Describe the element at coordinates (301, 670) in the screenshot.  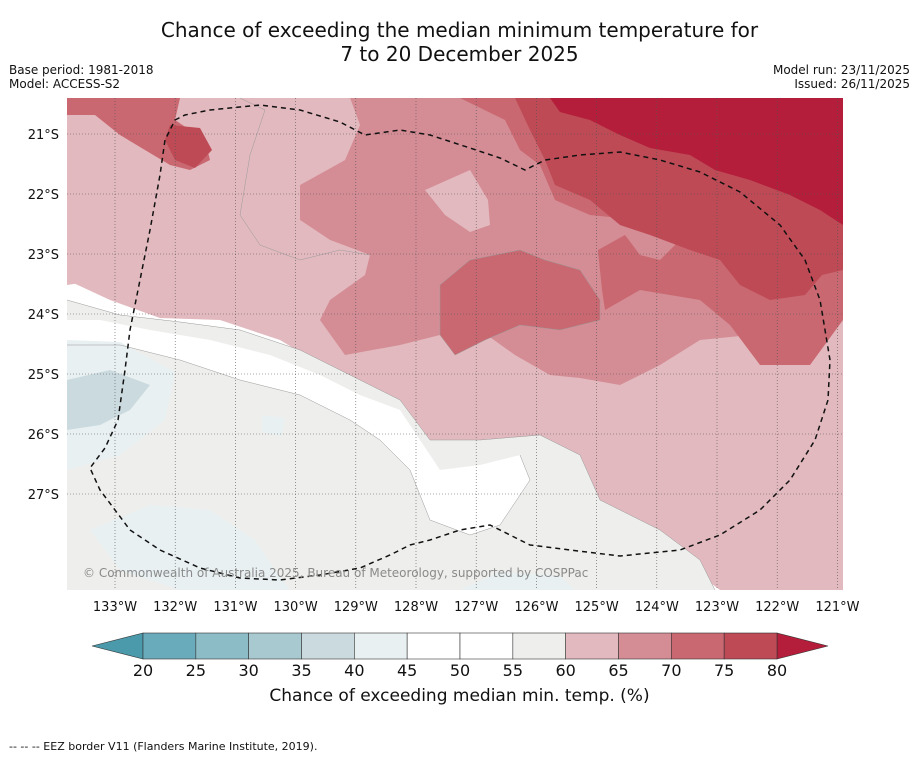
I see `colorbar-tick-label: 35` at that location.